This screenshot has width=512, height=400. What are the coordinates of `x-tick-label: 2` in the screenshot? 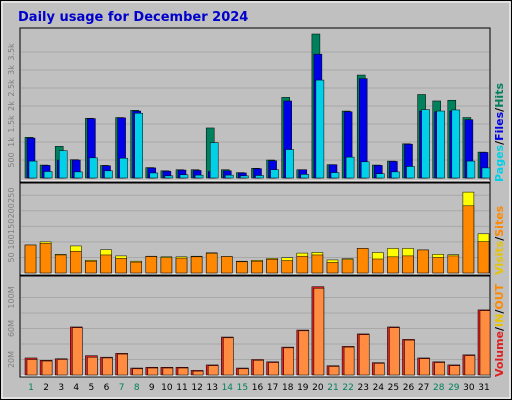 It's located at (46, 388).